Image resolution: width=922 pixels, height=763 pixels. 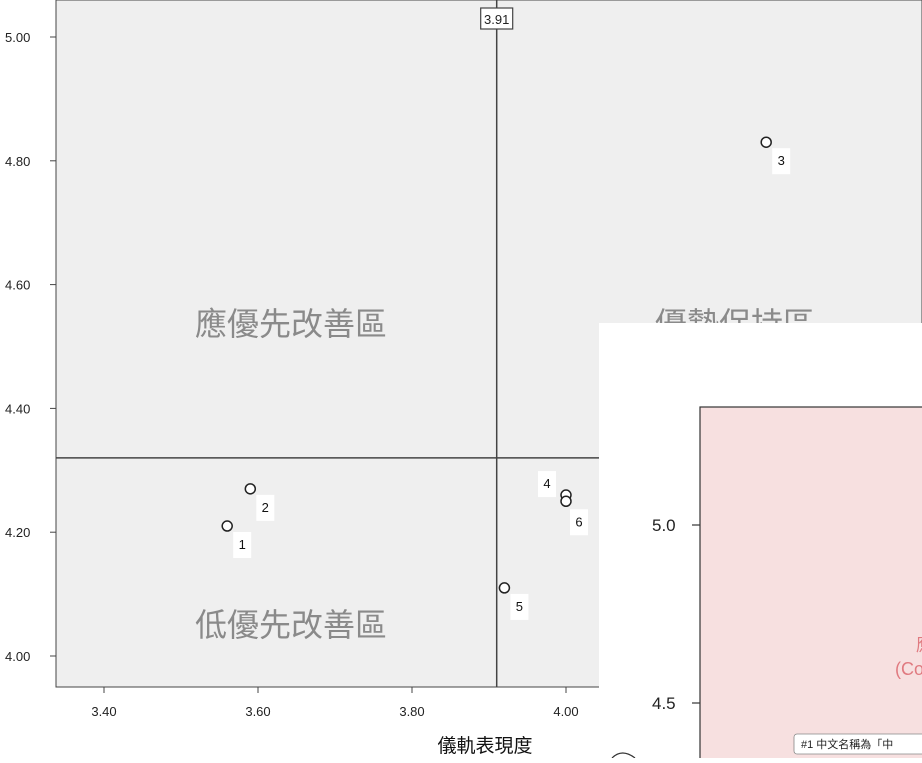 I want to click on inset-note: #1 中文名稱為「中, so click(x=847, y=744).